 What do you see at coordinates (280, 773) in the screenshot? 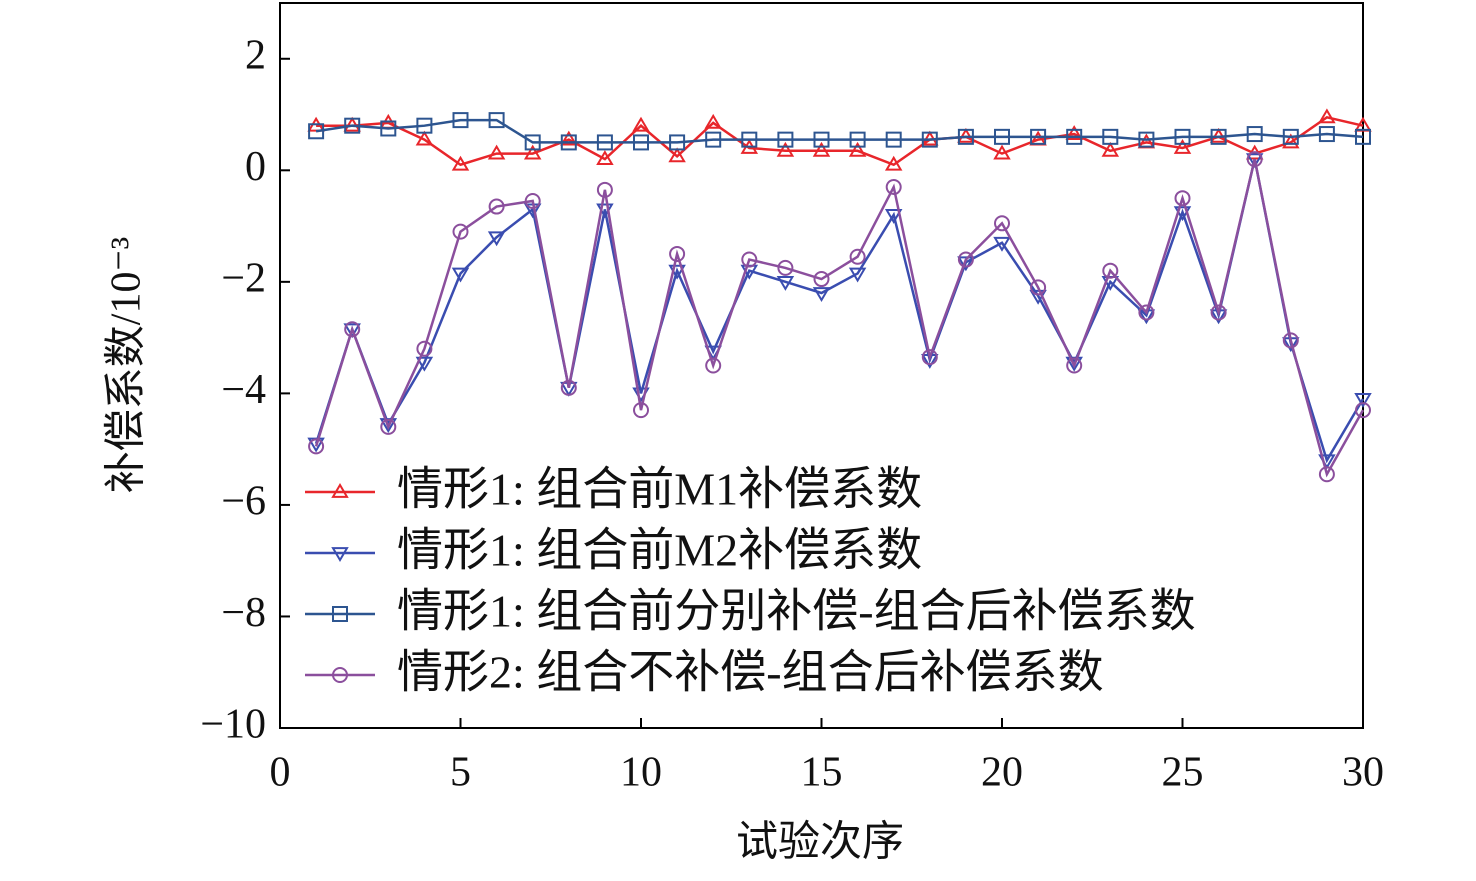
I see `x-tick-label: 0` at bounding box center [280, 773].